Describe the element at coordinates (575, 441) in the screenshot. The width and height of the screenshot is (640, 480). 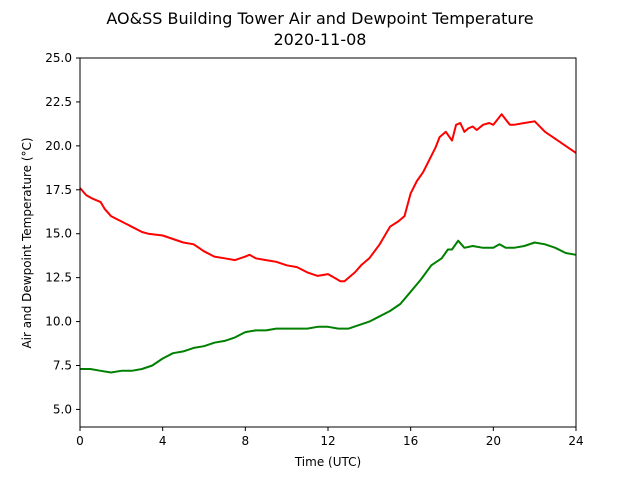
I see `x-tick-label: 24` at that location.